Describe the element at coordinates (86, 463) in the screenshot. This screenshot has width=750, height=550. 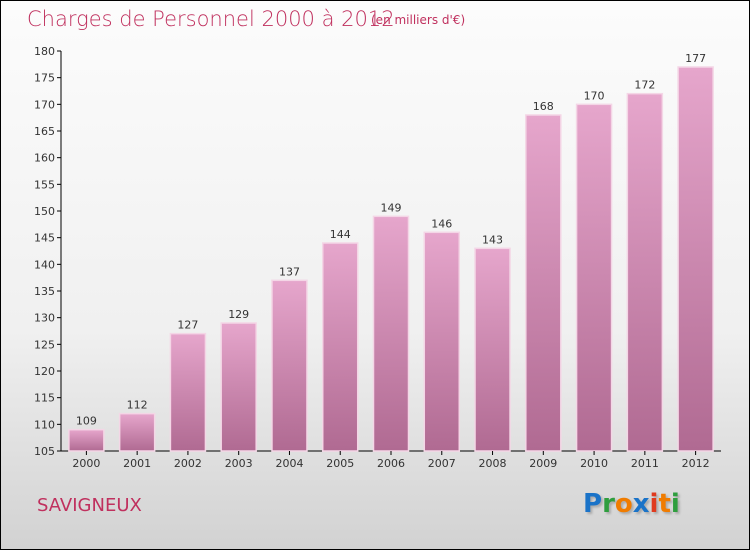
I see `x-tick-label: 2000` at that location.